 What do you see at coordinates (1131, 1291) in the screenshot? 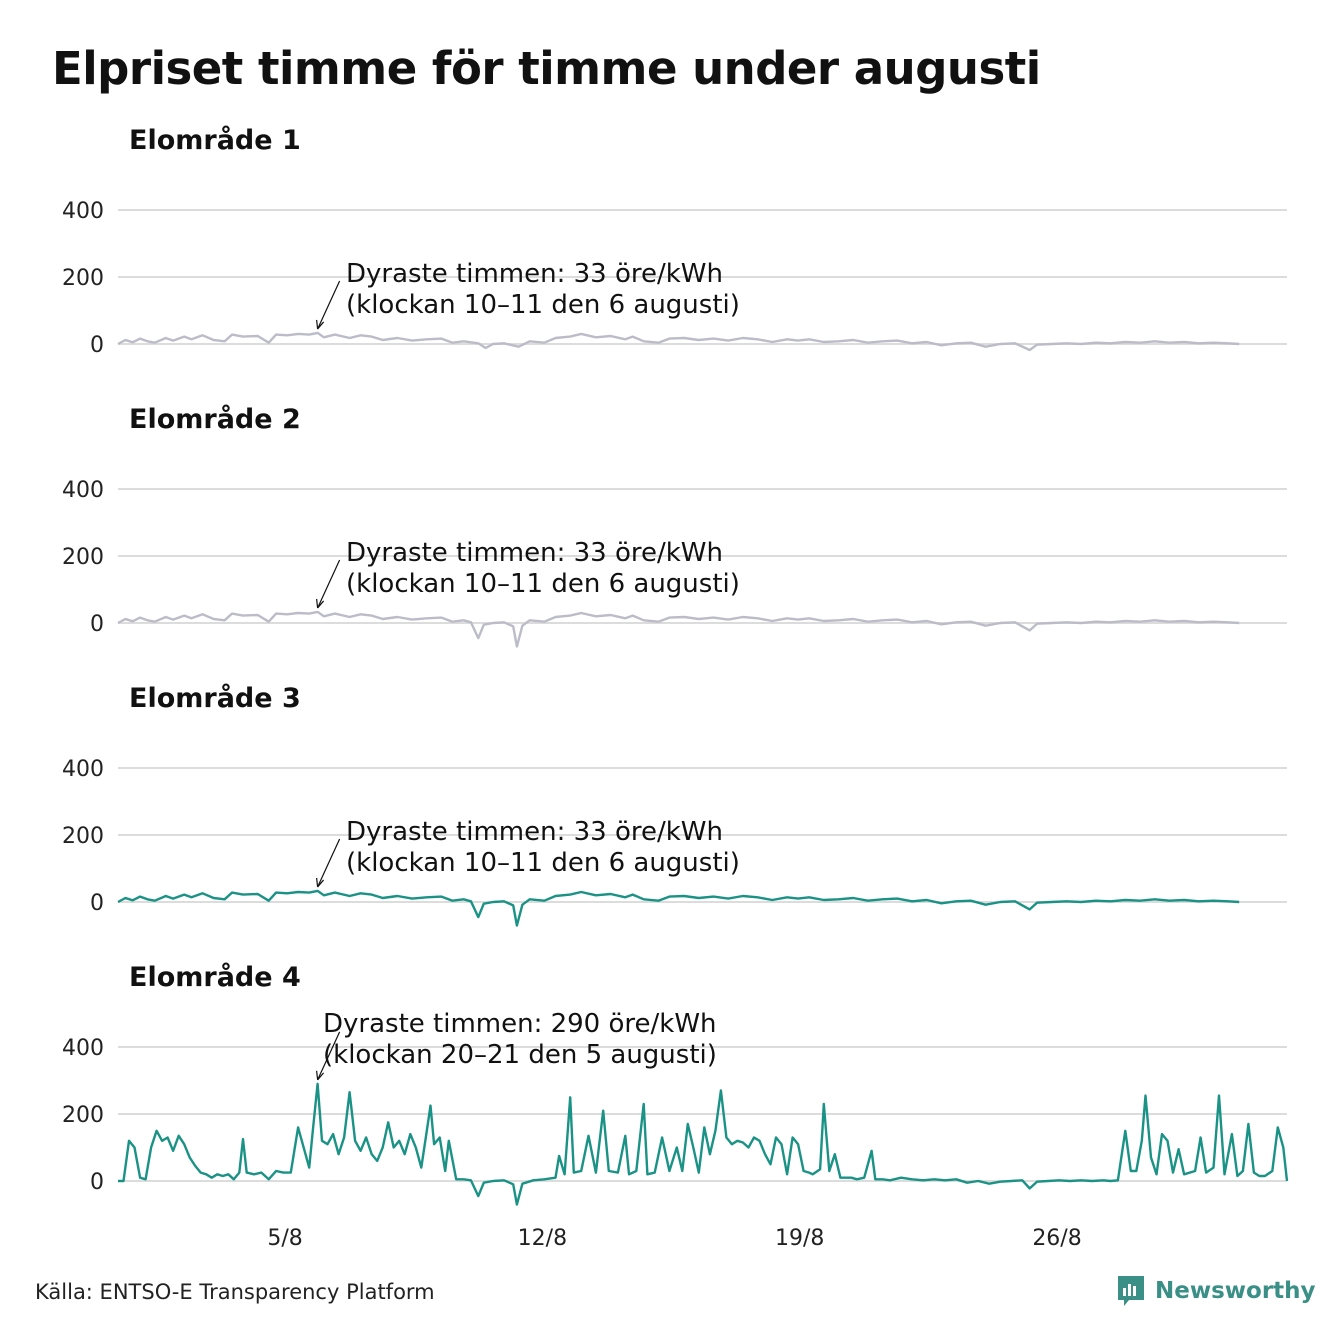
I see `newsworthy-logo-icon` at bounding box center [1131, 1291].